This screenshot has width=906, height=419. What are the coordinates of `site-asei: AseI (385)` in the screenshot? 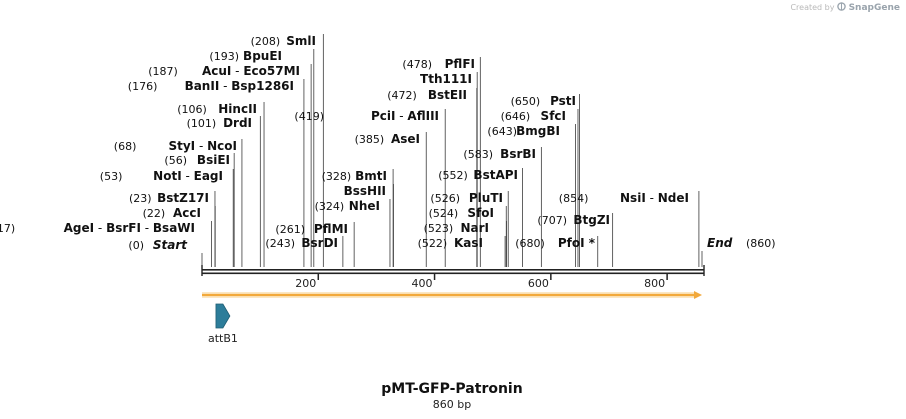 It's located at (387, 139).